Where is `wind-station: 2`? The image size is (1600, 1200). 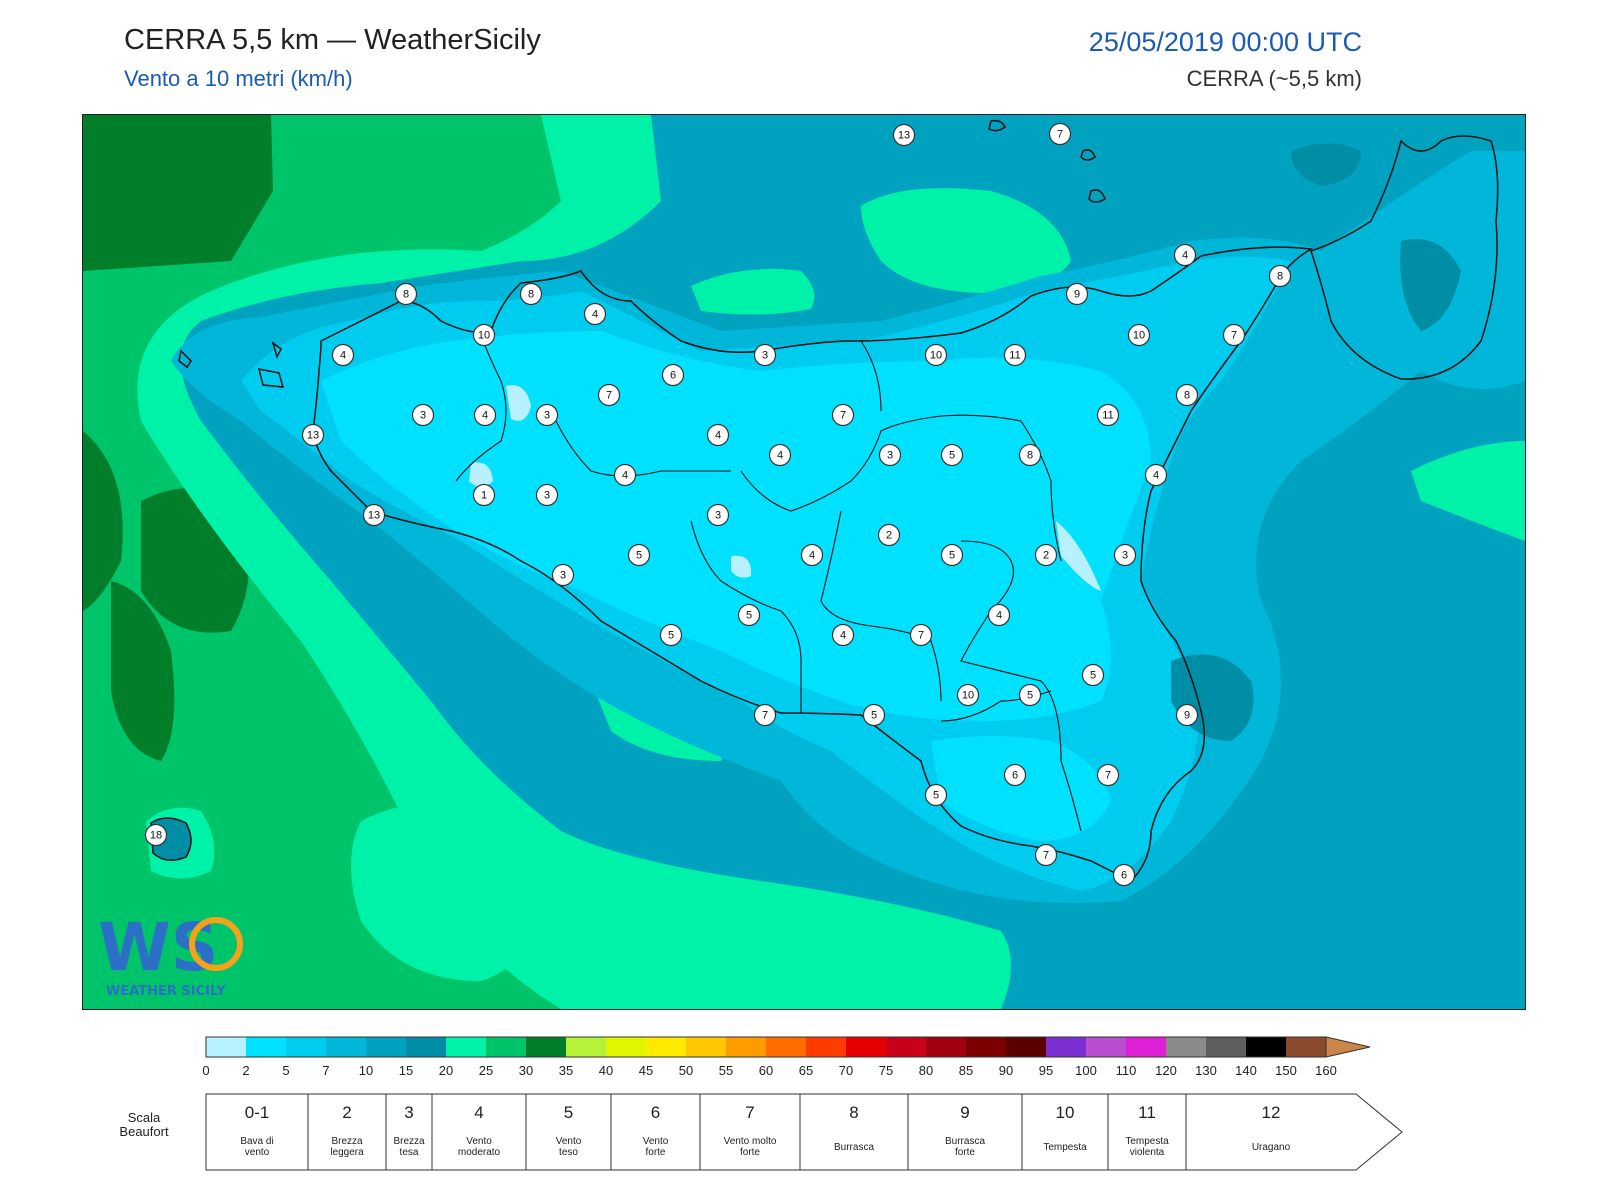
wind-station: 2 is located at coordinates (889, 535).